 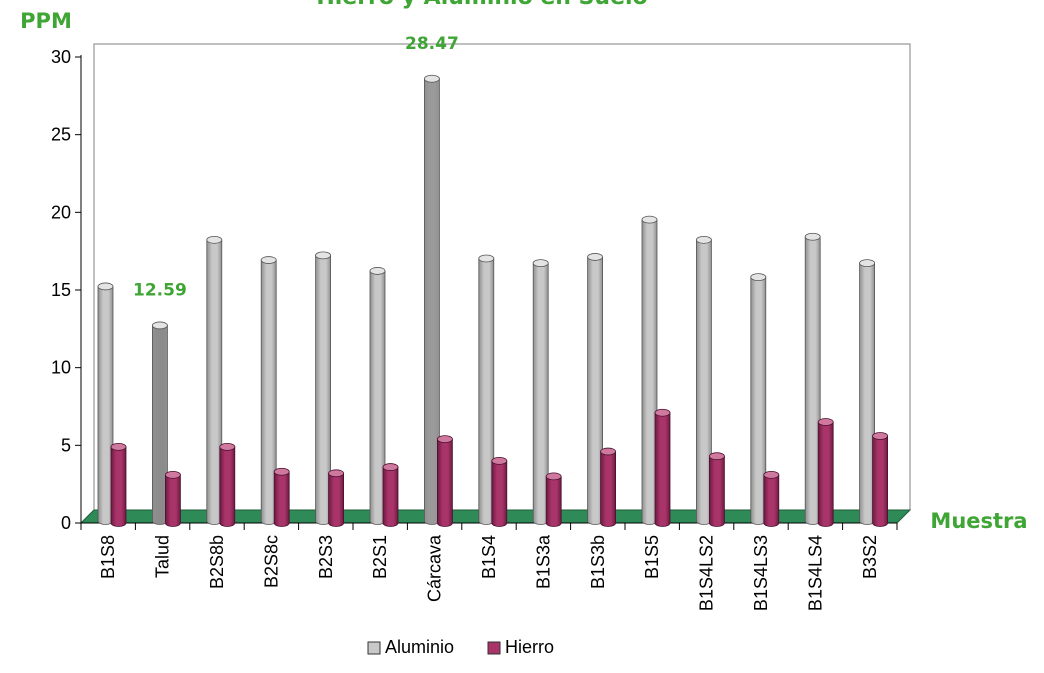 I want to click on x-tick-label: B2S8c, so click(x=271, y=561).